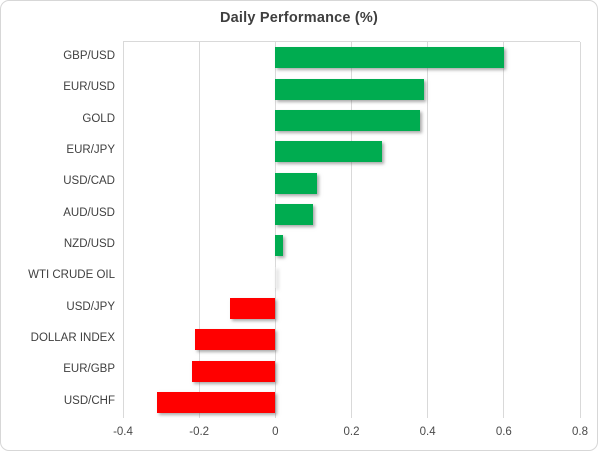 The width and height of the screenshot is (600, 453). I want to click on bar-gbp-usd, so click(389, 58).